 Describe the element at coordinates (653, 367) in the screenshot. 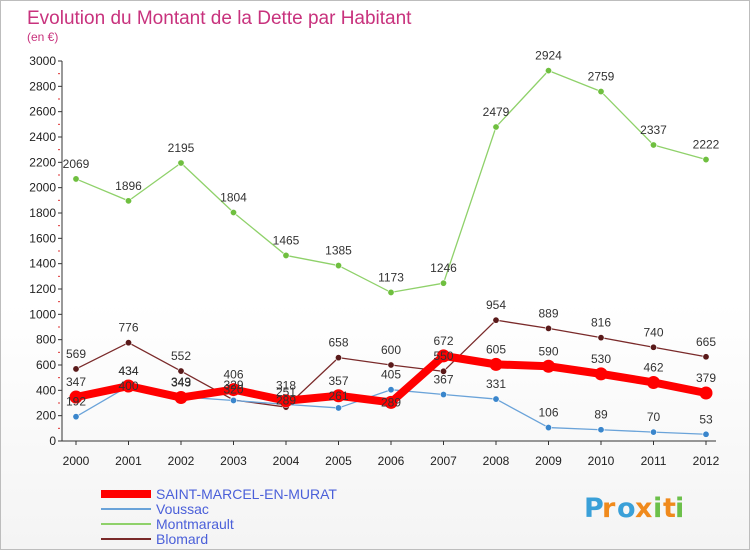

I see `data-label-saint-marcel-en-murat: 462` at that location.